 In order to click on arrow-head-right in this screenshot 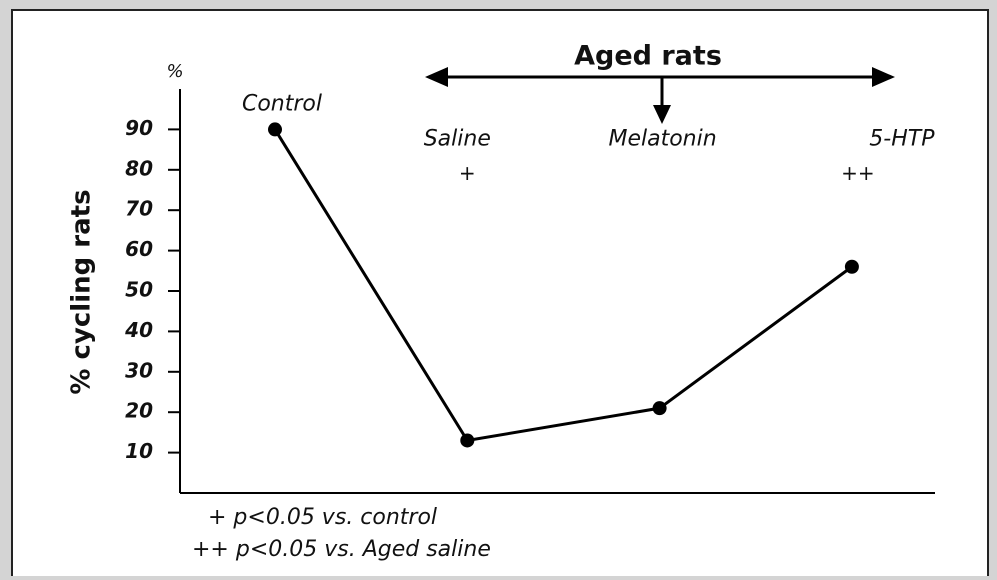, I will do `click(883, 77)`.